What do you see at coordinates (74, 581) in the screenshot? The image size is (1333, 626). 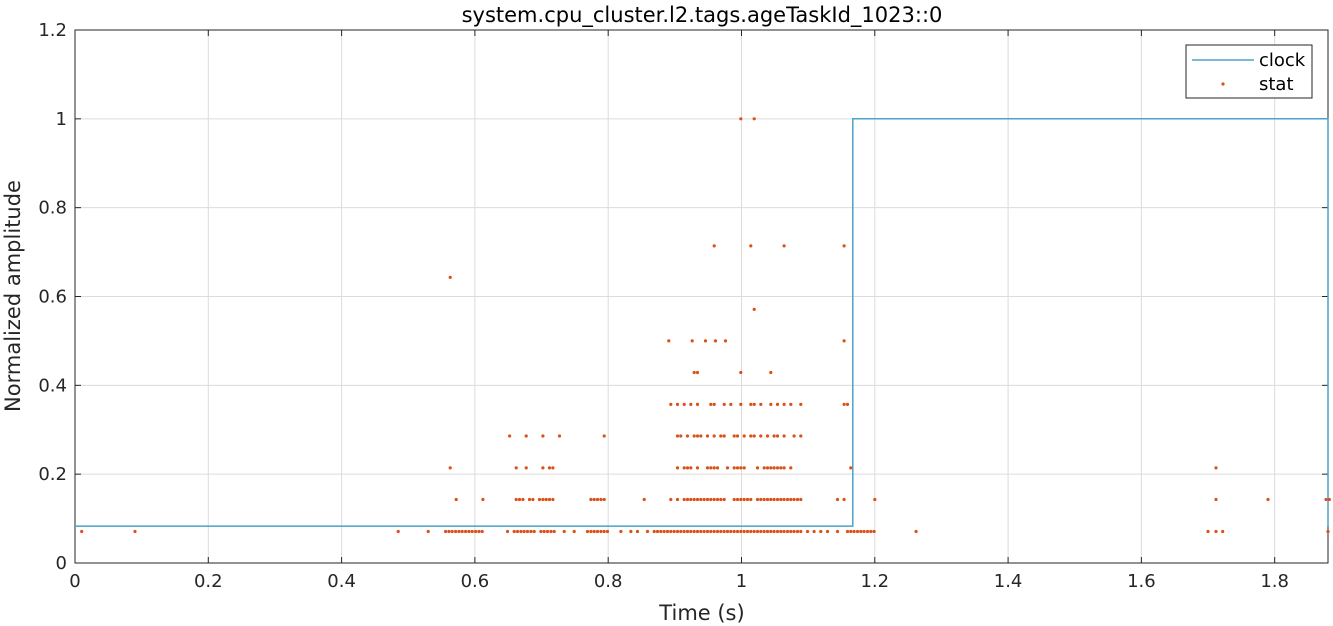 I see `x-tick-label: 0` at bounding box center [74, 581].